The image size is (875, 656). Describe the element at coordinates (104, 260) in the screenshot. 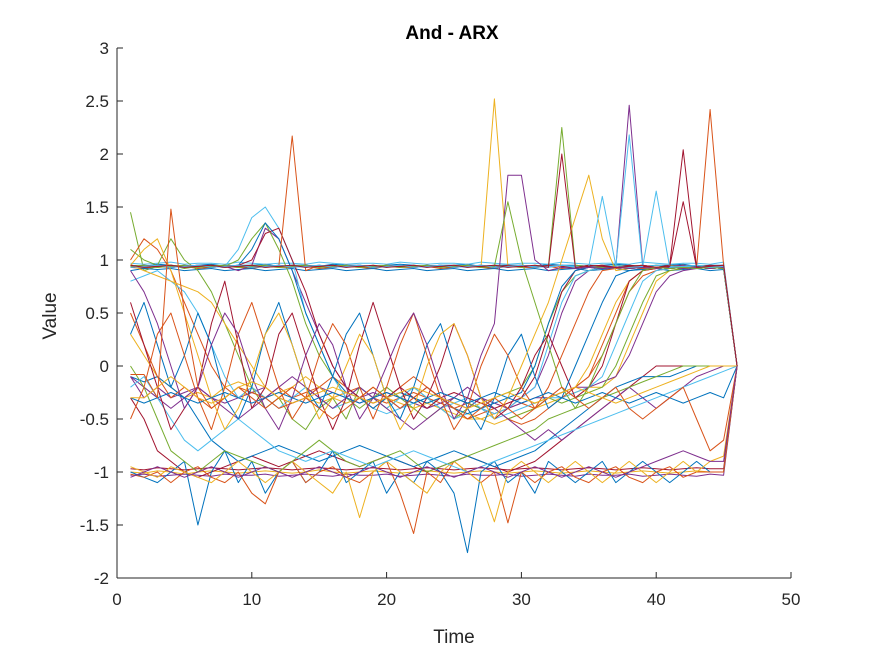

I see `y-tick-label: 1` at that location.